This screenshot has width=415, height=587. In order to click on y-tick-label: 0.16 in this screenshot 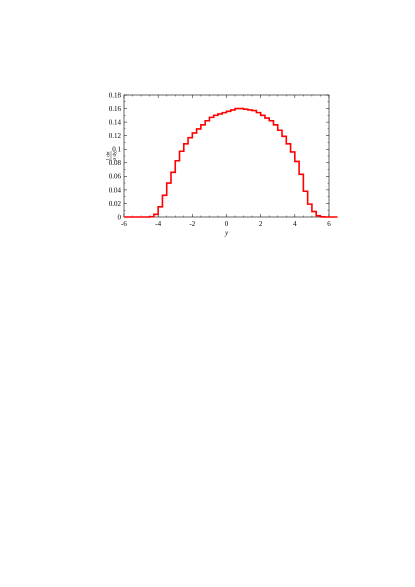, I will do `click(115, 109)`.